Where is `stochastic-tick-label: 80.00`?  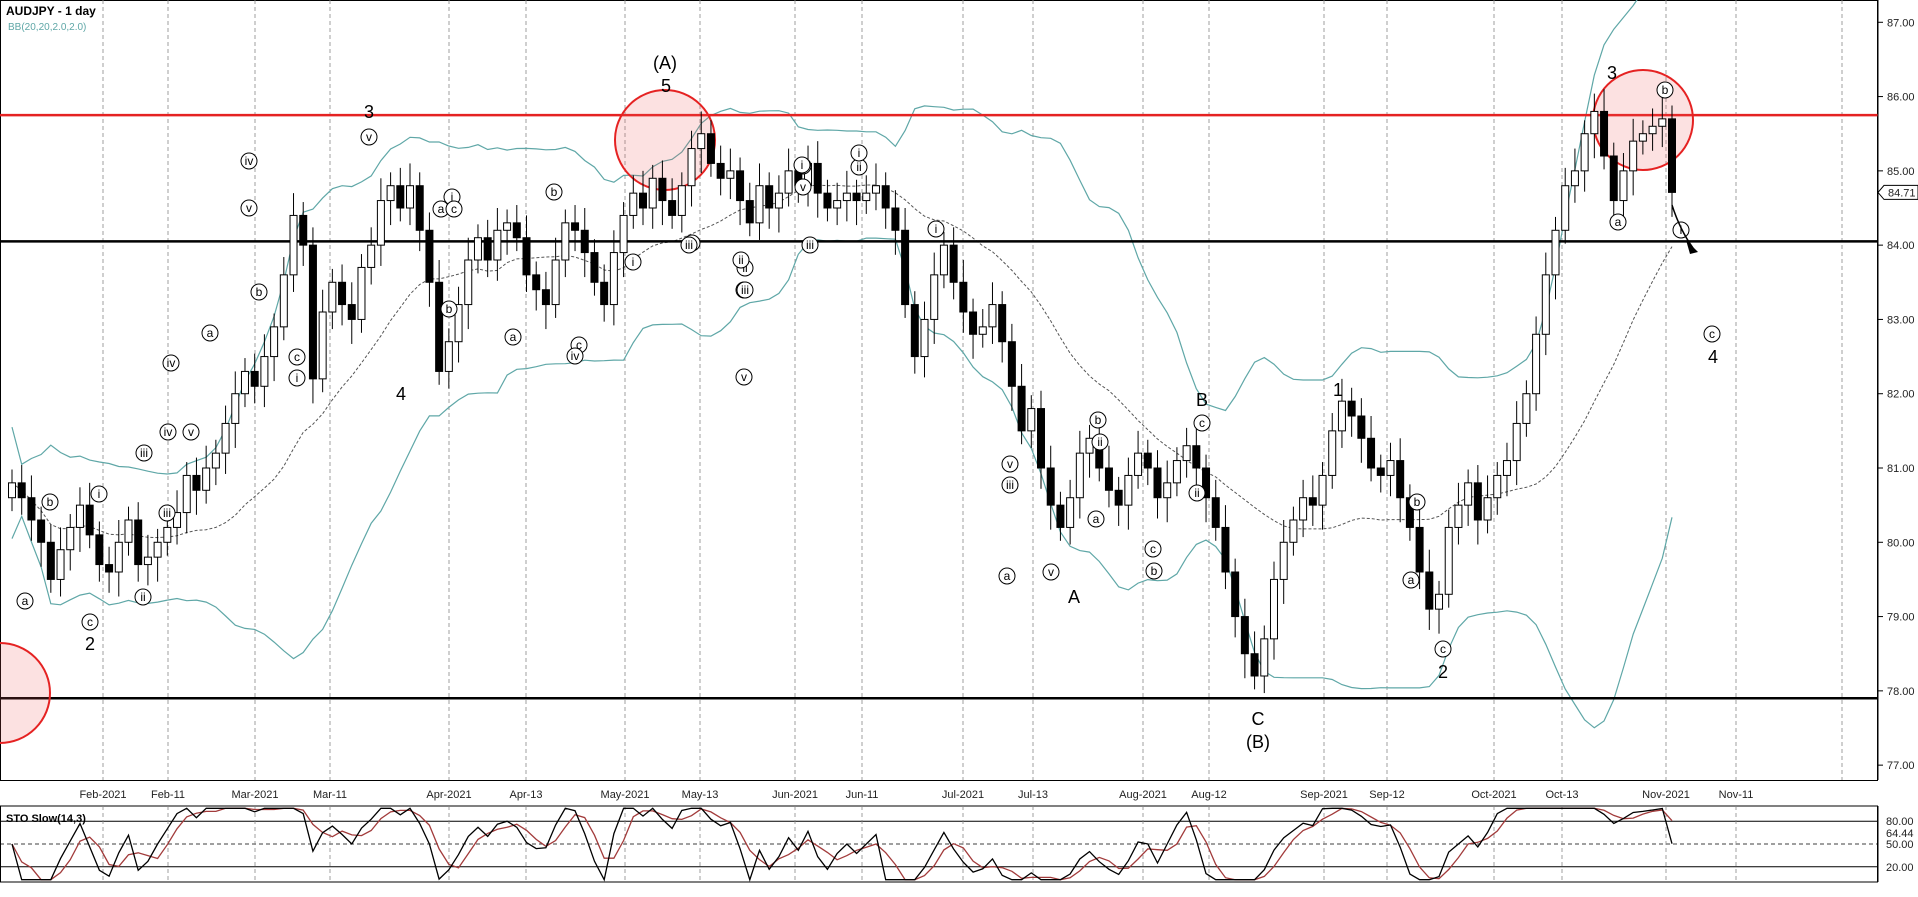
stochastic-tick-label: 80.00 is located at coordinates (1900, 822).